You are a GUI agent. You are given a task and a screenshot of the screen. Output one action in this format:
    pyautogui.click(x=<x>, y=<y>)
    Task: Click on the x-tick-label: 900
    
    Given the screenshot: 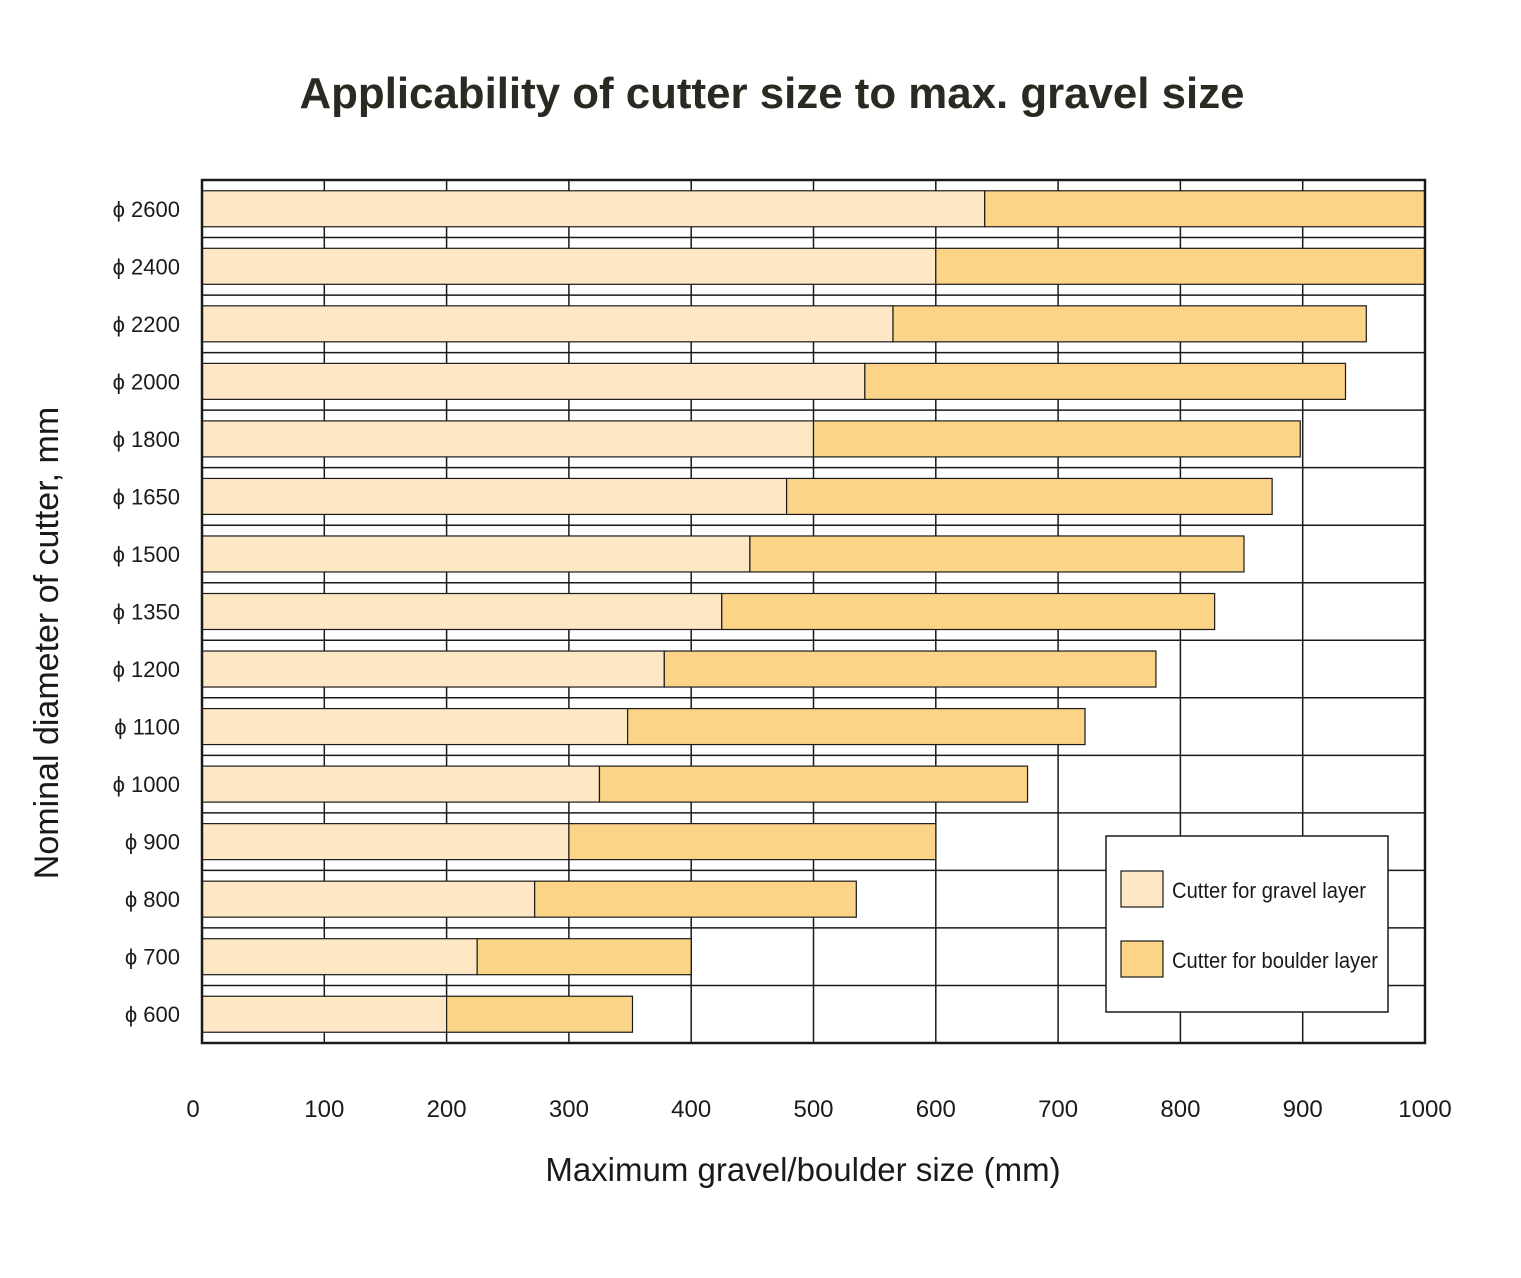 What is the action you would take?
    pyautogui.click(x=1303, y=1109)
    